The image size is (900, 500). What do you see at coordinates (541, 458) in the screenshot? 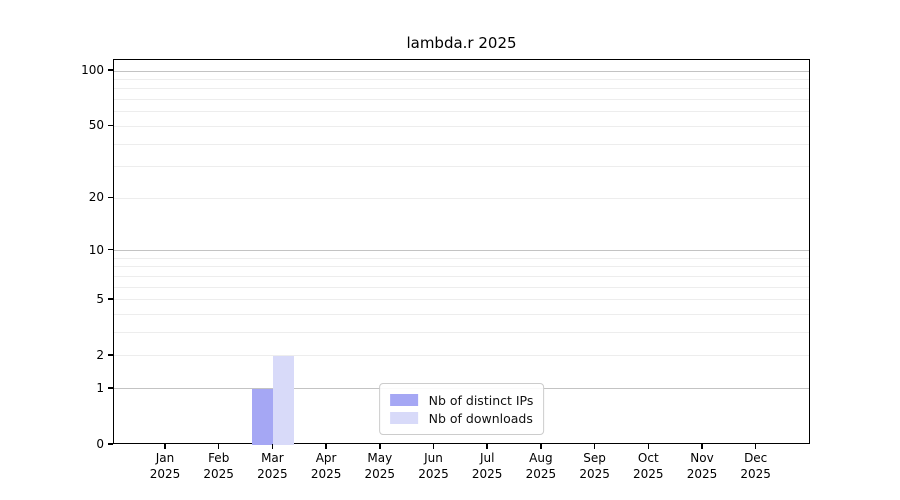
I see `x-tick-month: Aug` at bounding box center [541, 458].